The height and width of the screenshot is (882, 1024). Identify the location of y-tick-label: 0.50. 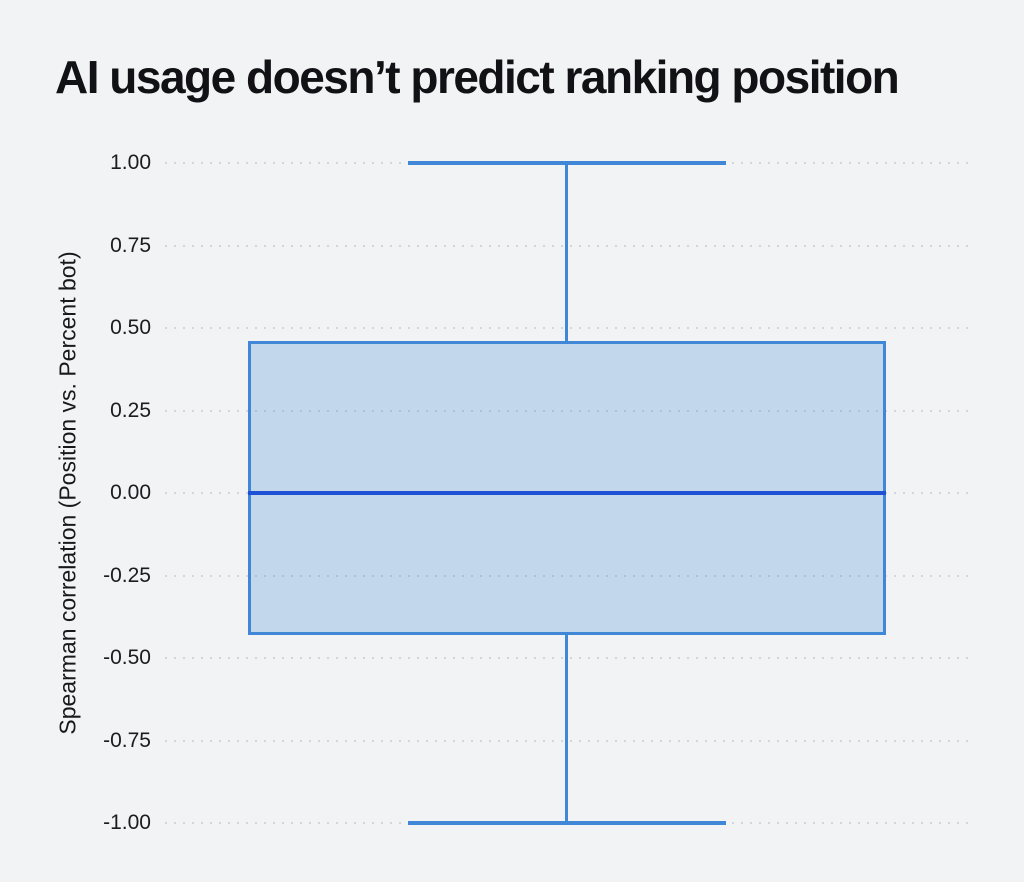
(130, 327).